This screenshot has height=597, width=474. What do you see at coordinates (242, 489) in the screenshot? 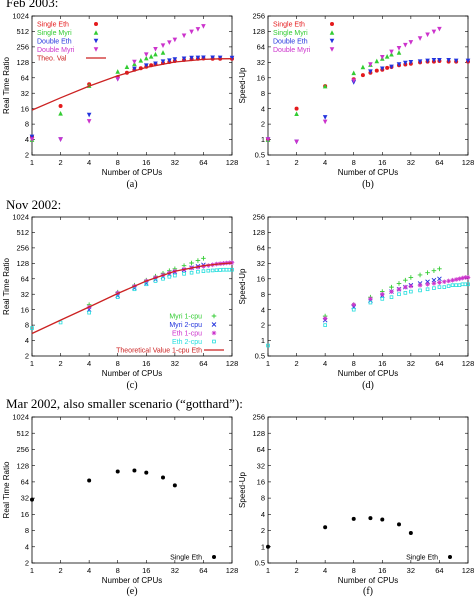
I see `y-axis-label: Speed-Up` at bounding box center [242, 489].